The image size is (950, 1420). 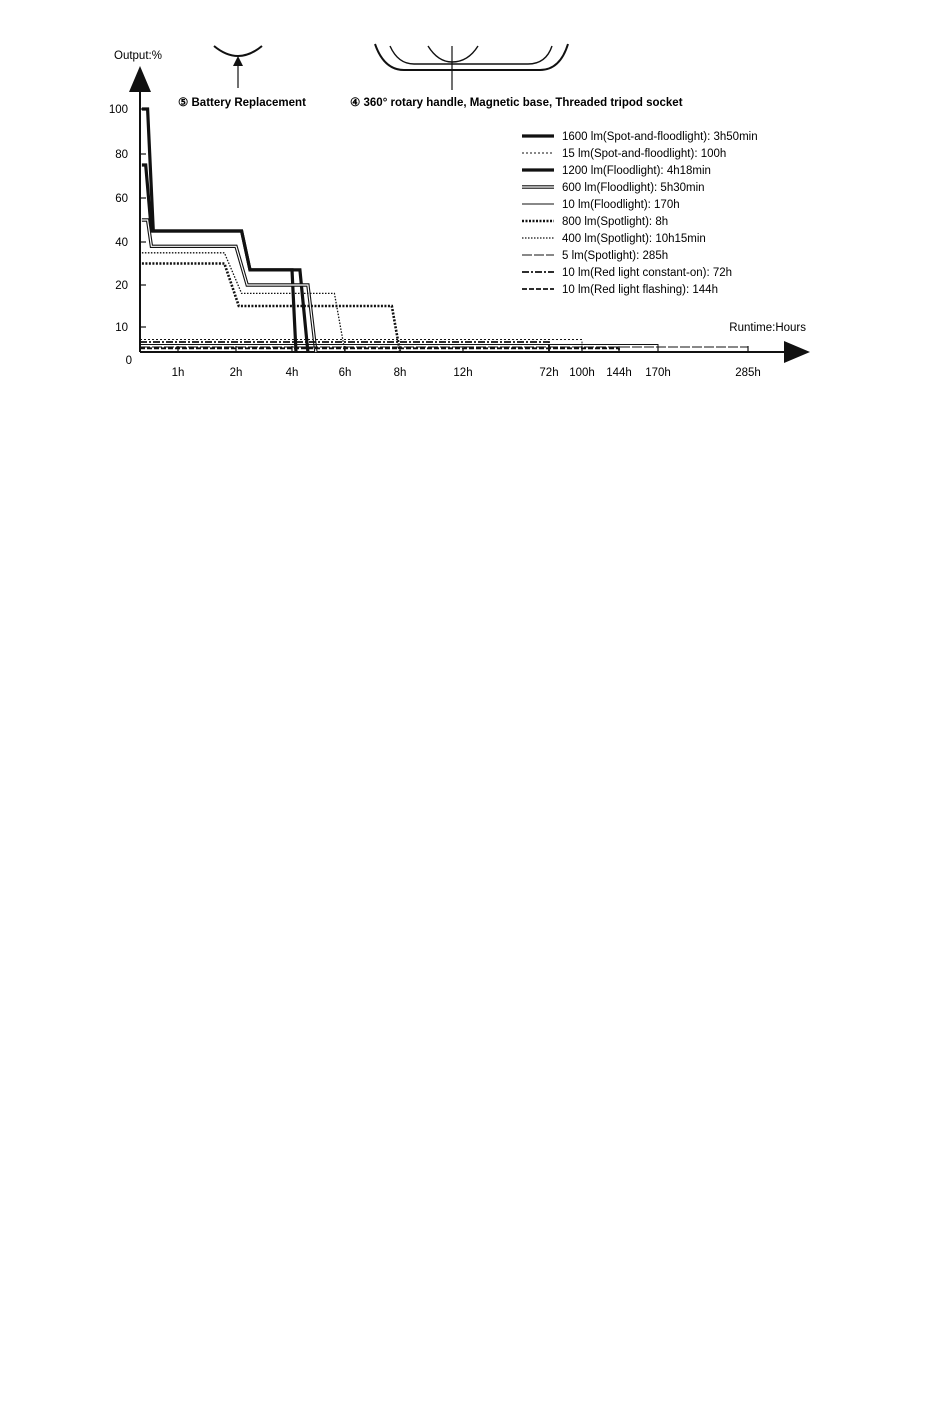 What do you see at coordinates (636, 171) in the screenshot?
I see `legend-label: 1200 lm(Floodlight): 4h18min` at bounding box center [636, 171].